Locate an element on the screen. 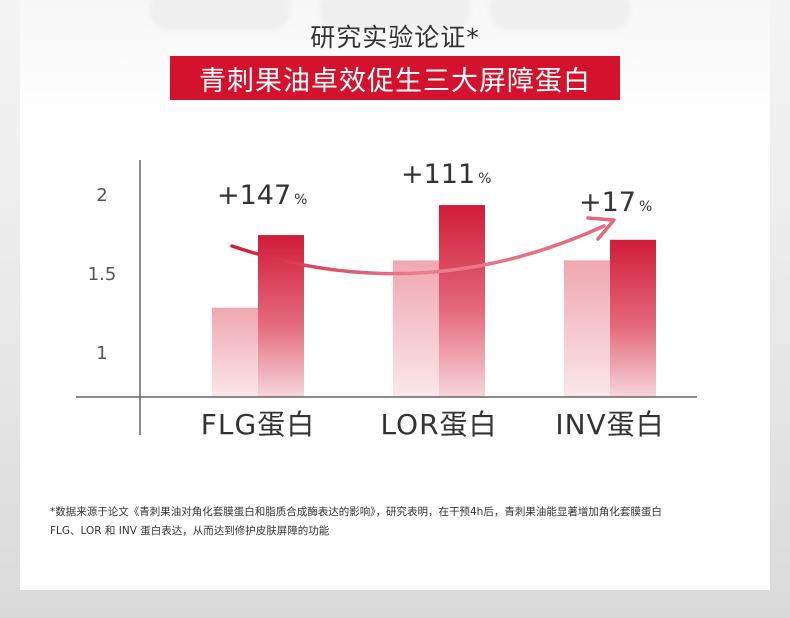  section-subtitle: 研究实验论证* is located at coordinates (395, 37).